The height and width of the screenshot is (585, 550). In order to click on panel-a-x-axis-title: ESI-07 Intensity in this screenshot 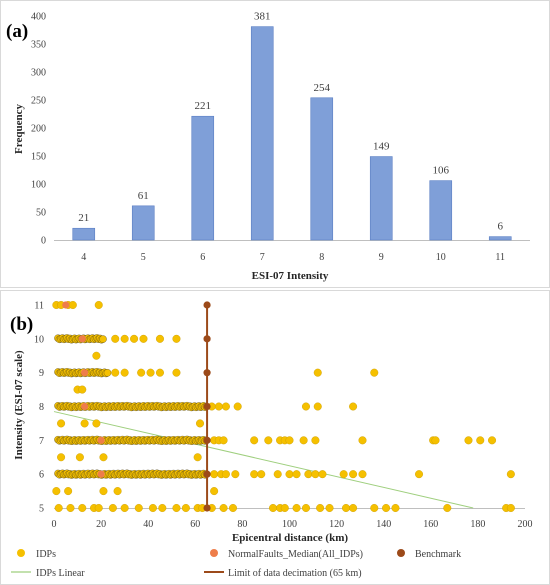, I will do `click(290, 276)`.